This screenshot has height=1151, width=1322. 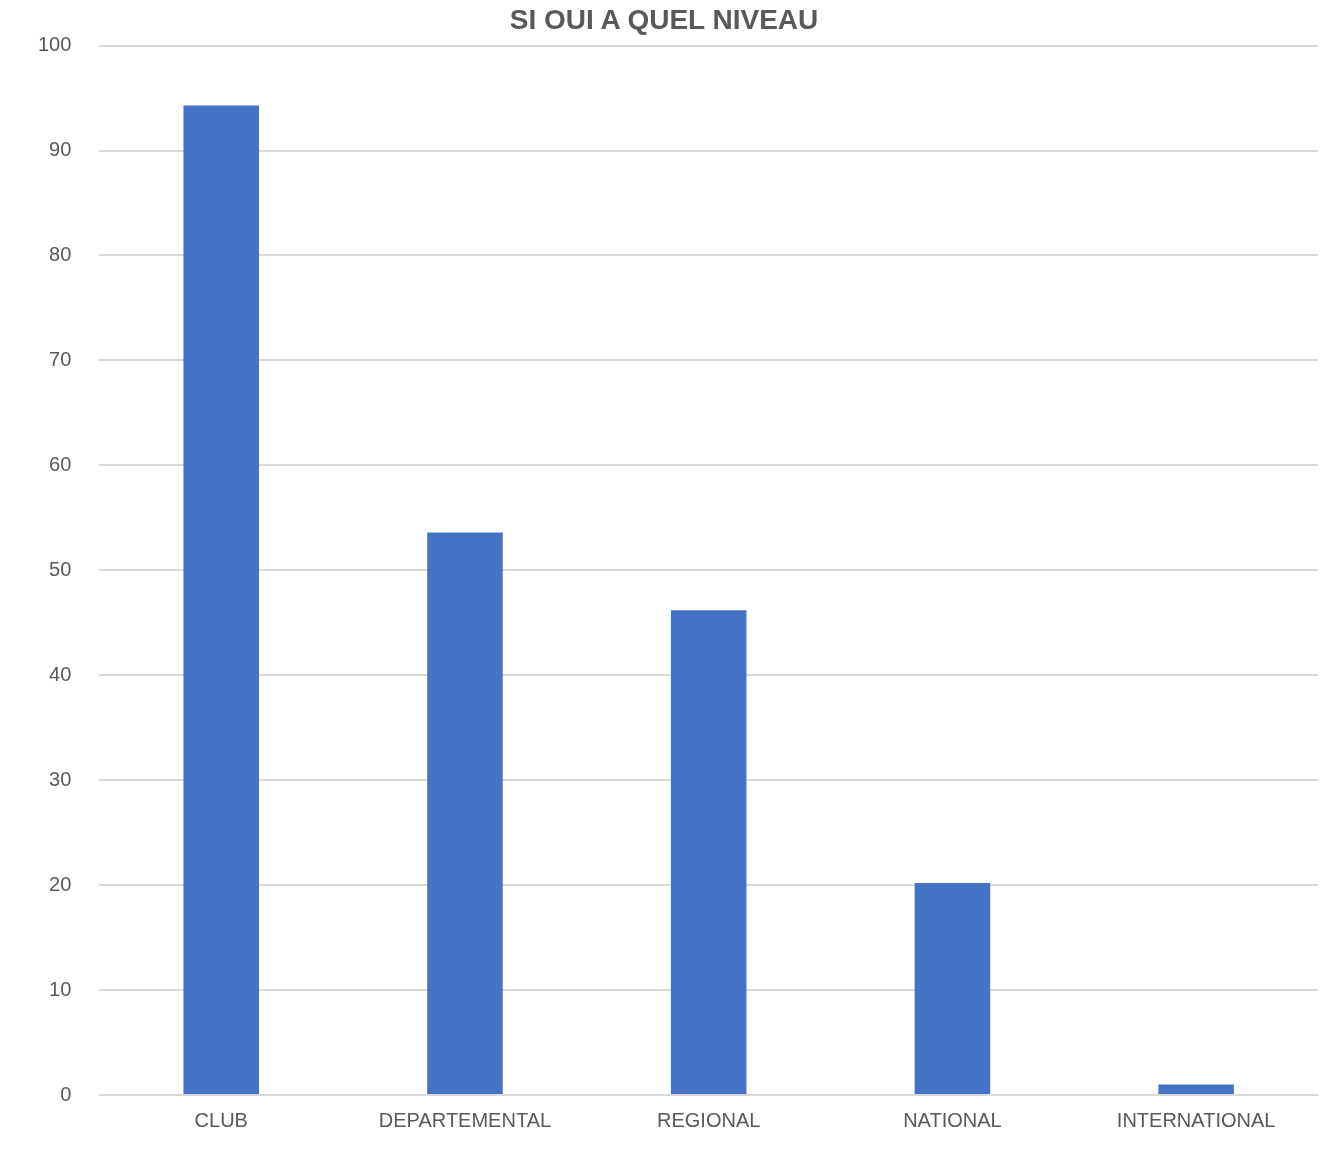 What do you see at coordinates (60, 254) in the screenshot?
I see `y-tick-label: 80` at bounding box center [60, 254].